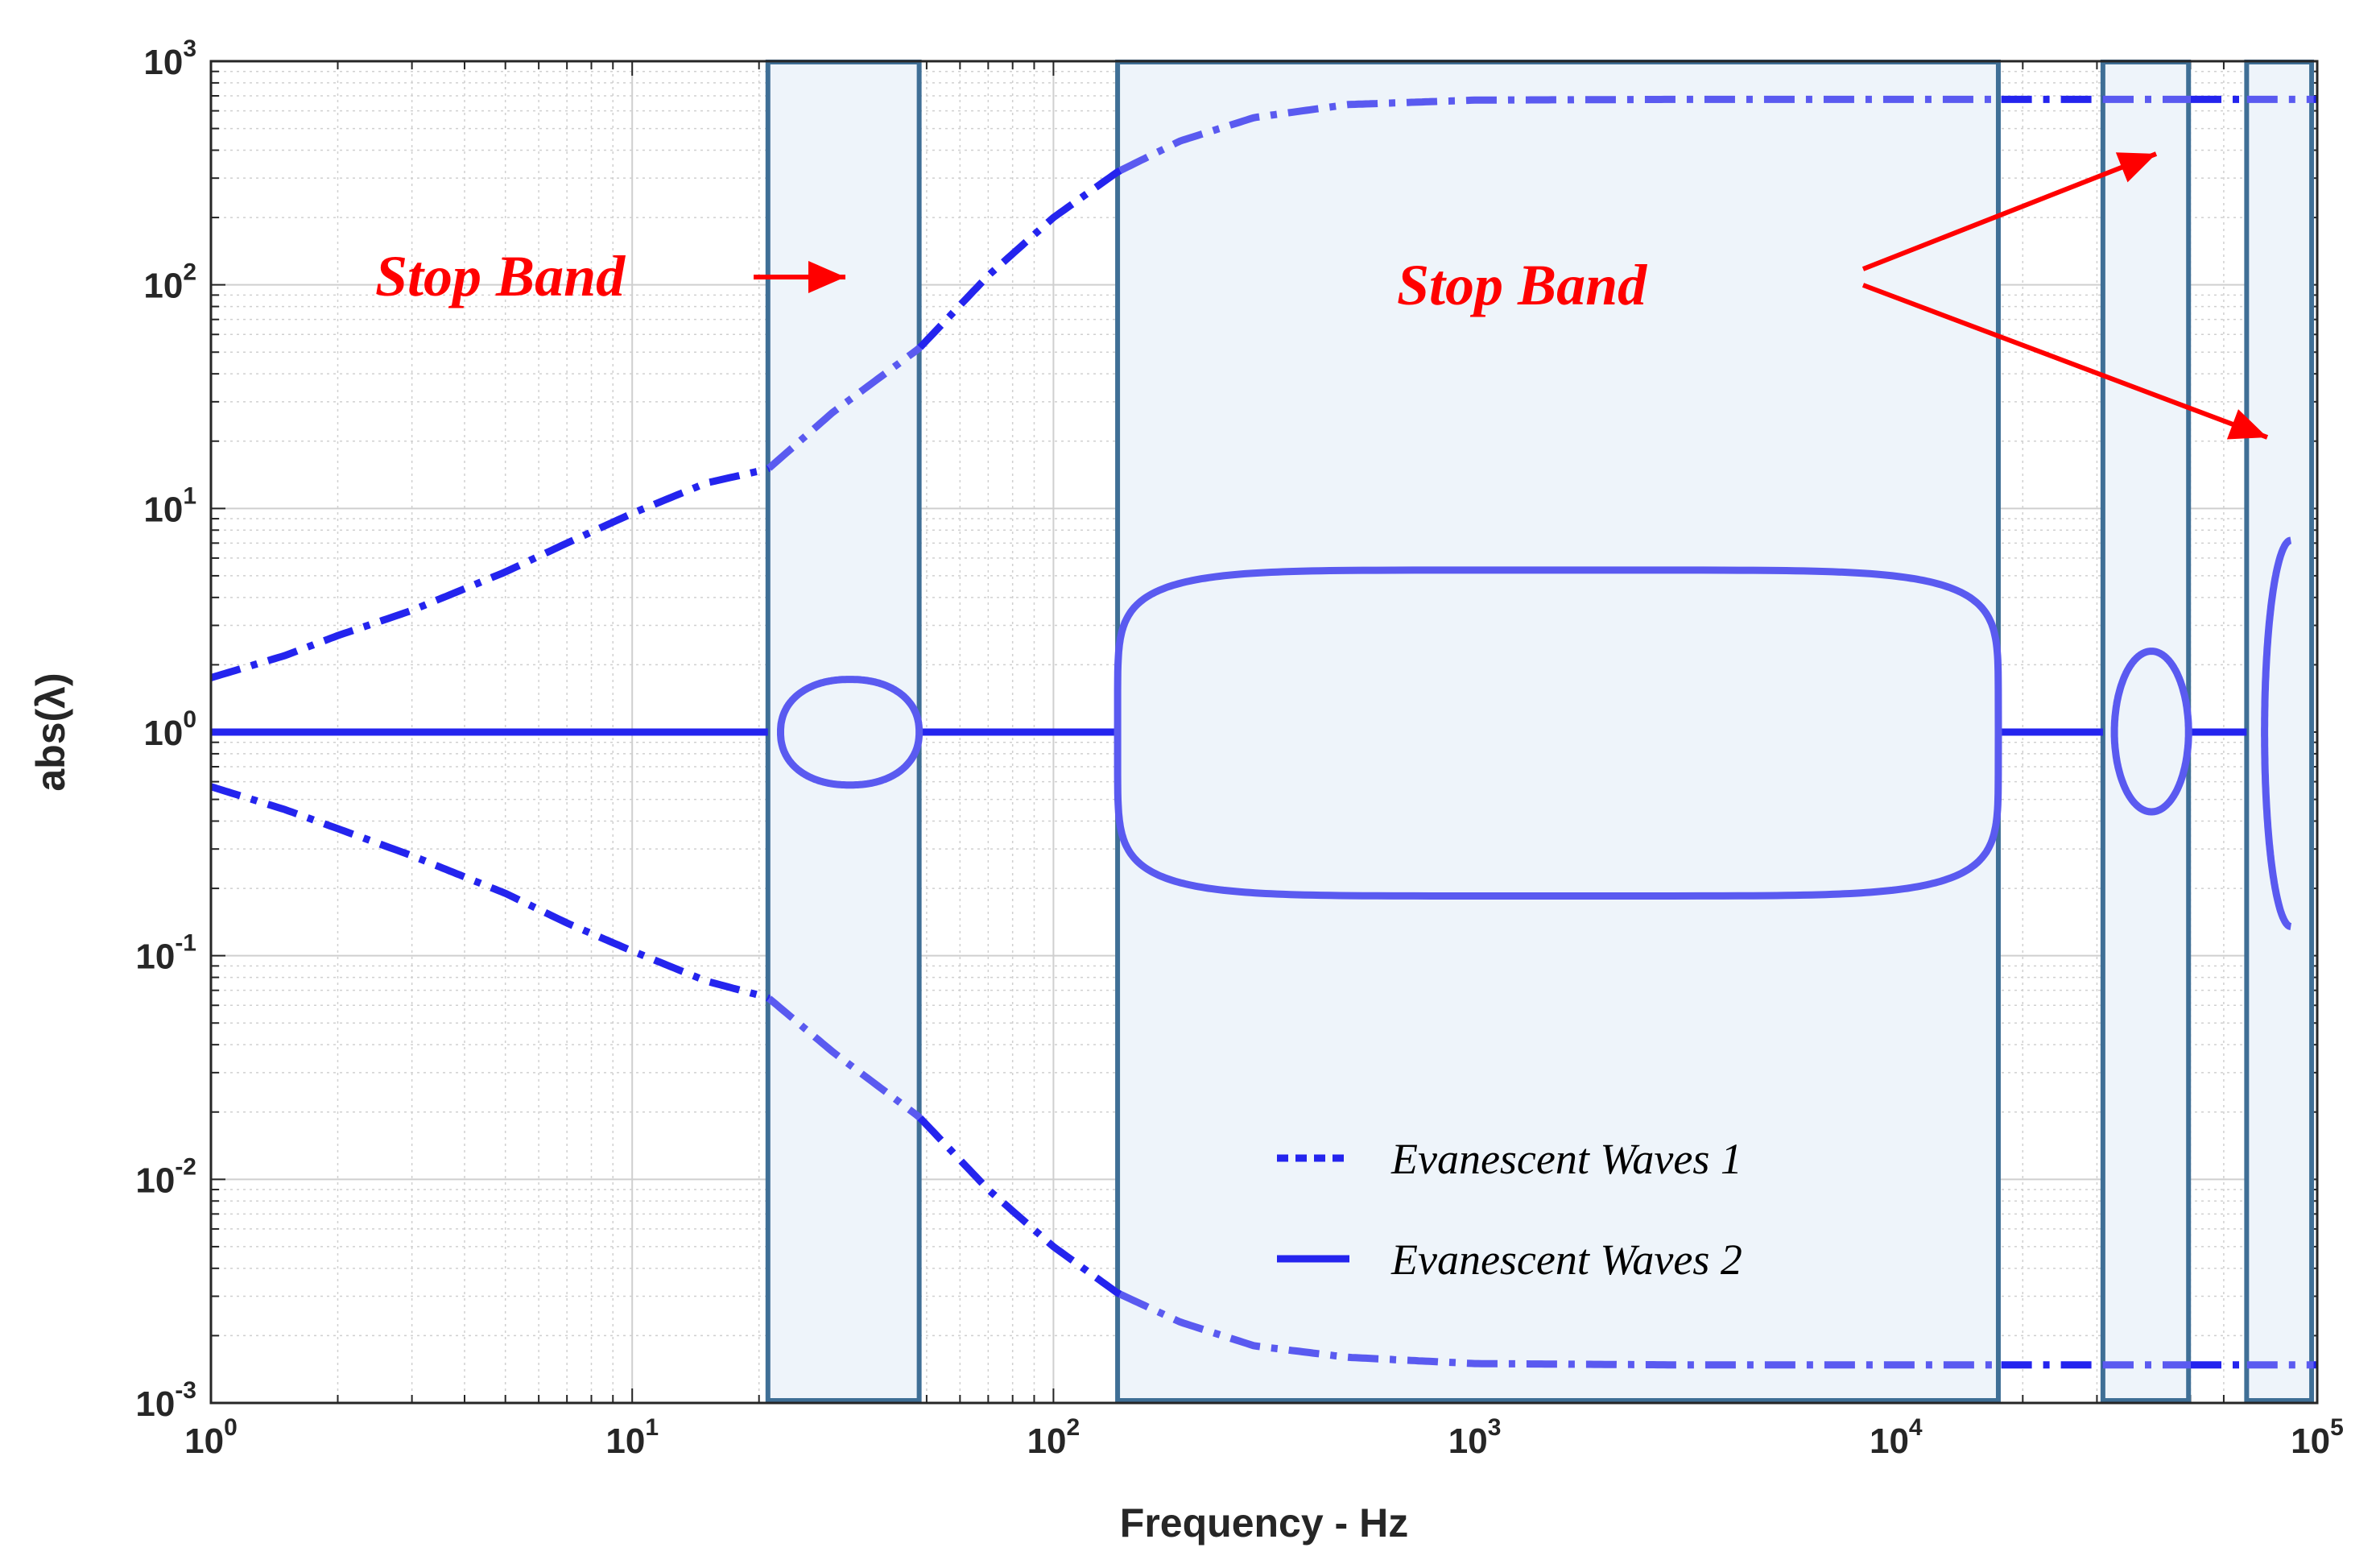 The height and width of the screenshot is (1560, 2380). I want to click on y-tick-label: 10¹, so click(169, 505).